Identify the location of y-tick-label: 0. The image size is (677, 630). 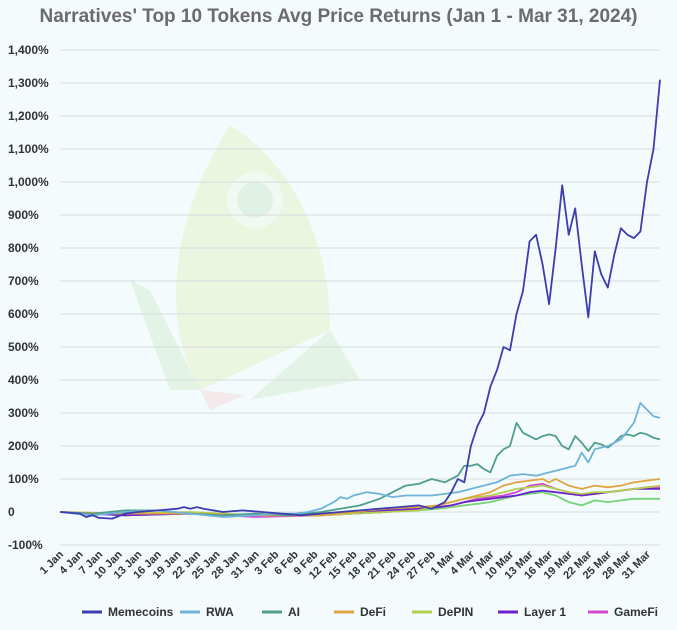
(11, 512).